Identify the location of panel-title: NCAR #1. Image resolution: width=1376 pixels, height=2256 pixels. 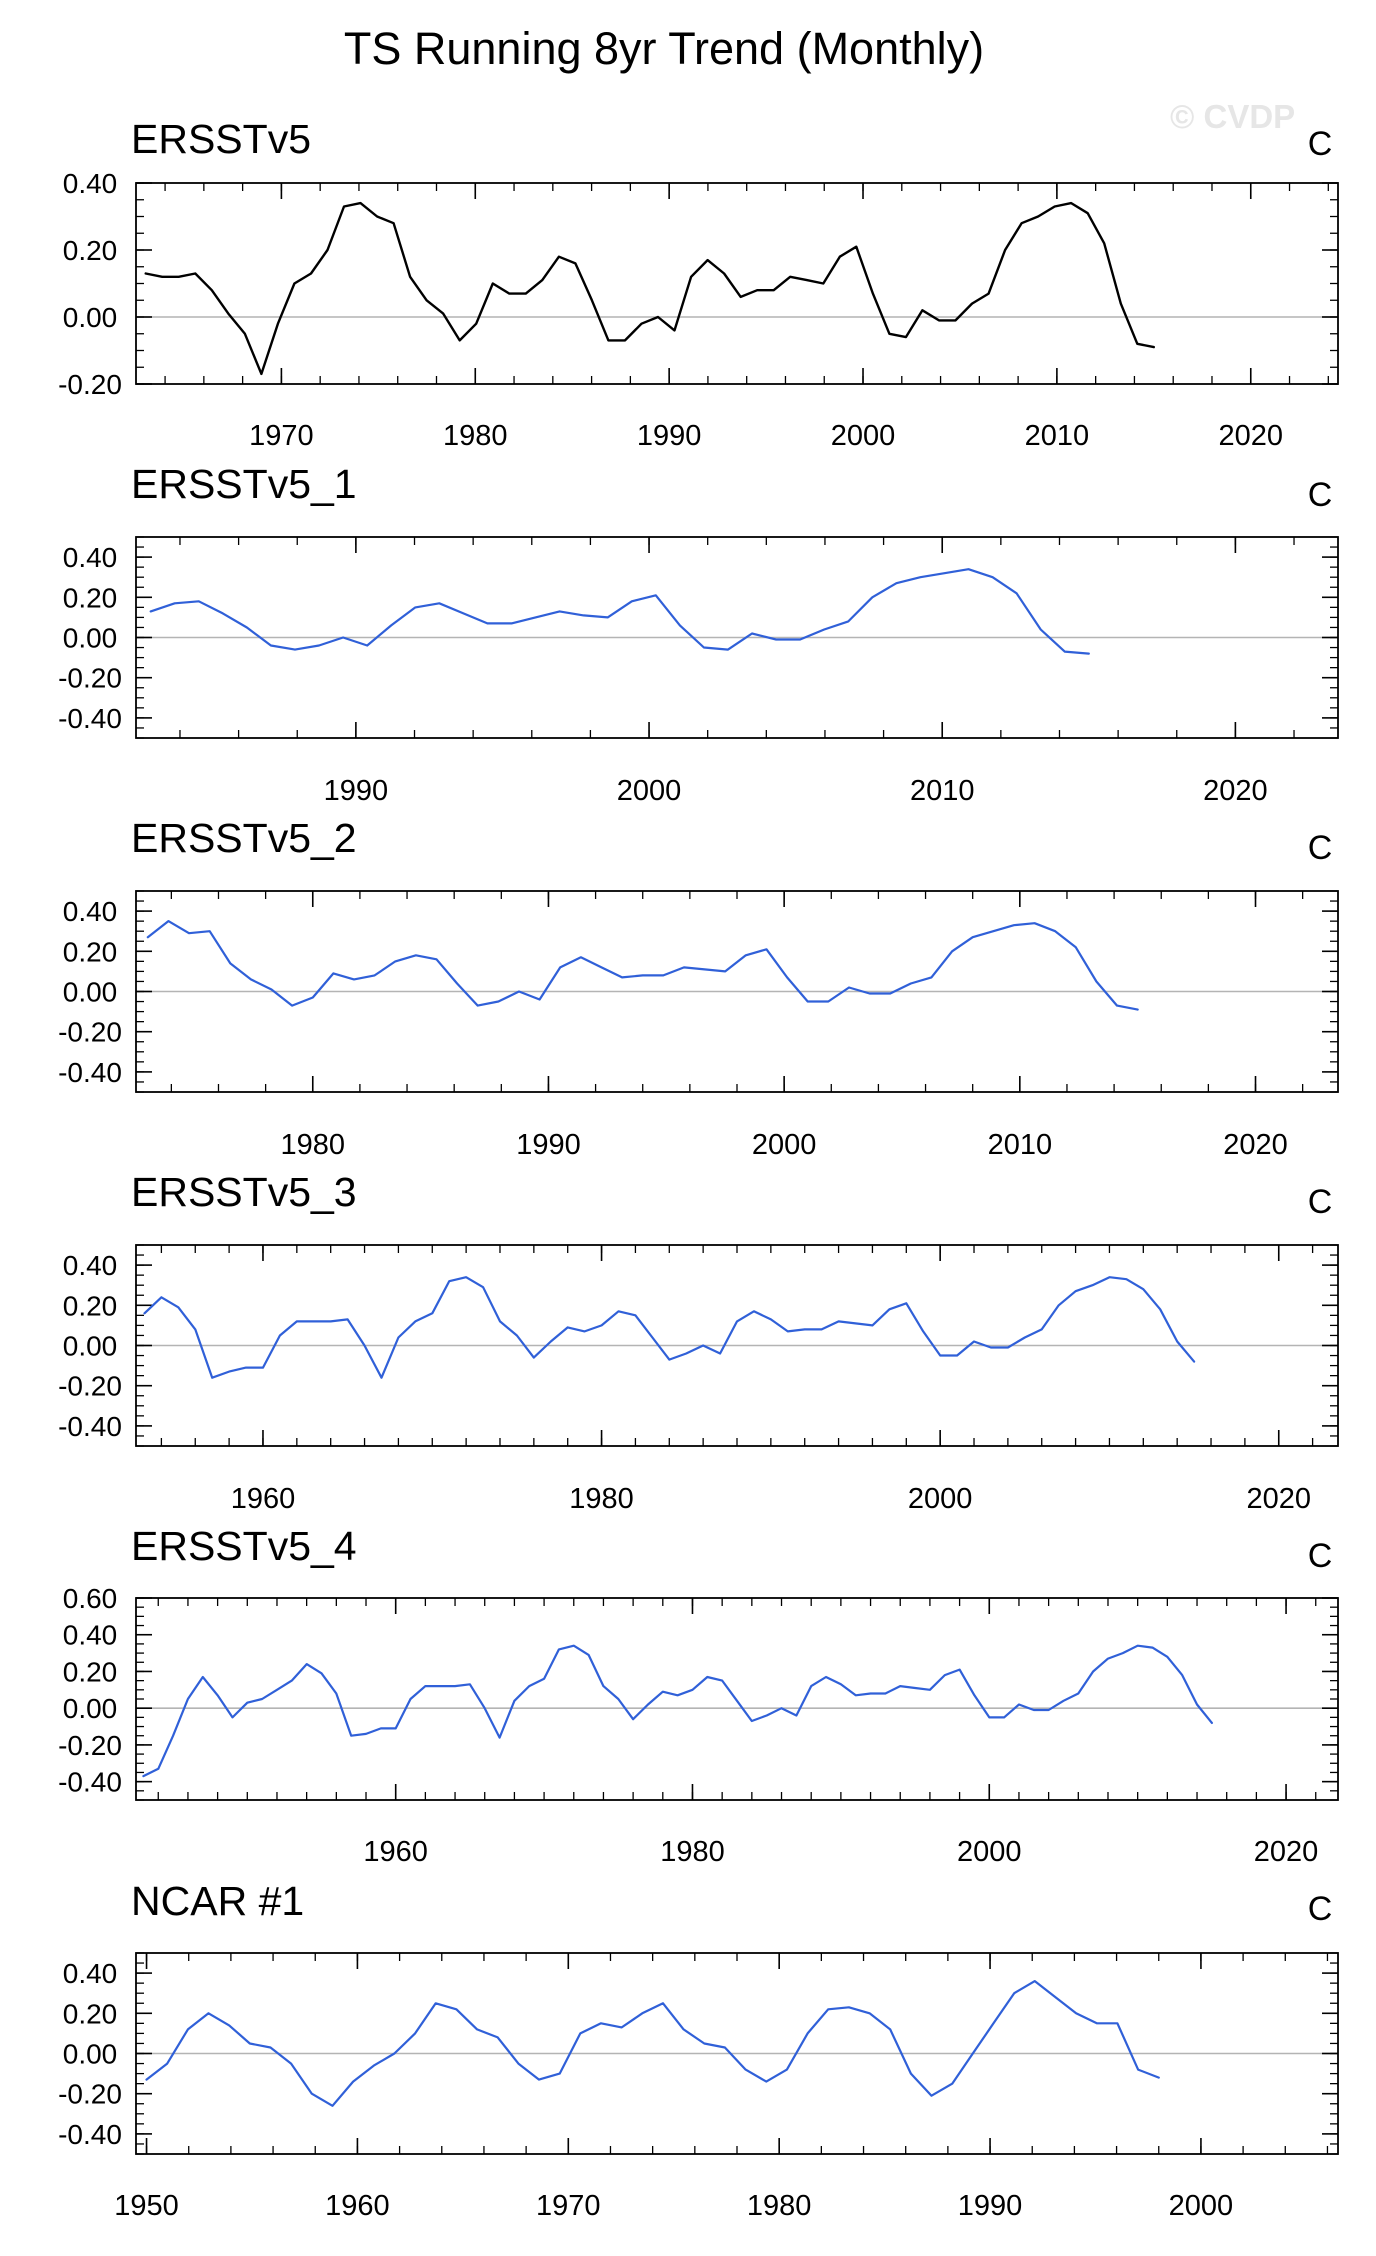
(217, 1901).